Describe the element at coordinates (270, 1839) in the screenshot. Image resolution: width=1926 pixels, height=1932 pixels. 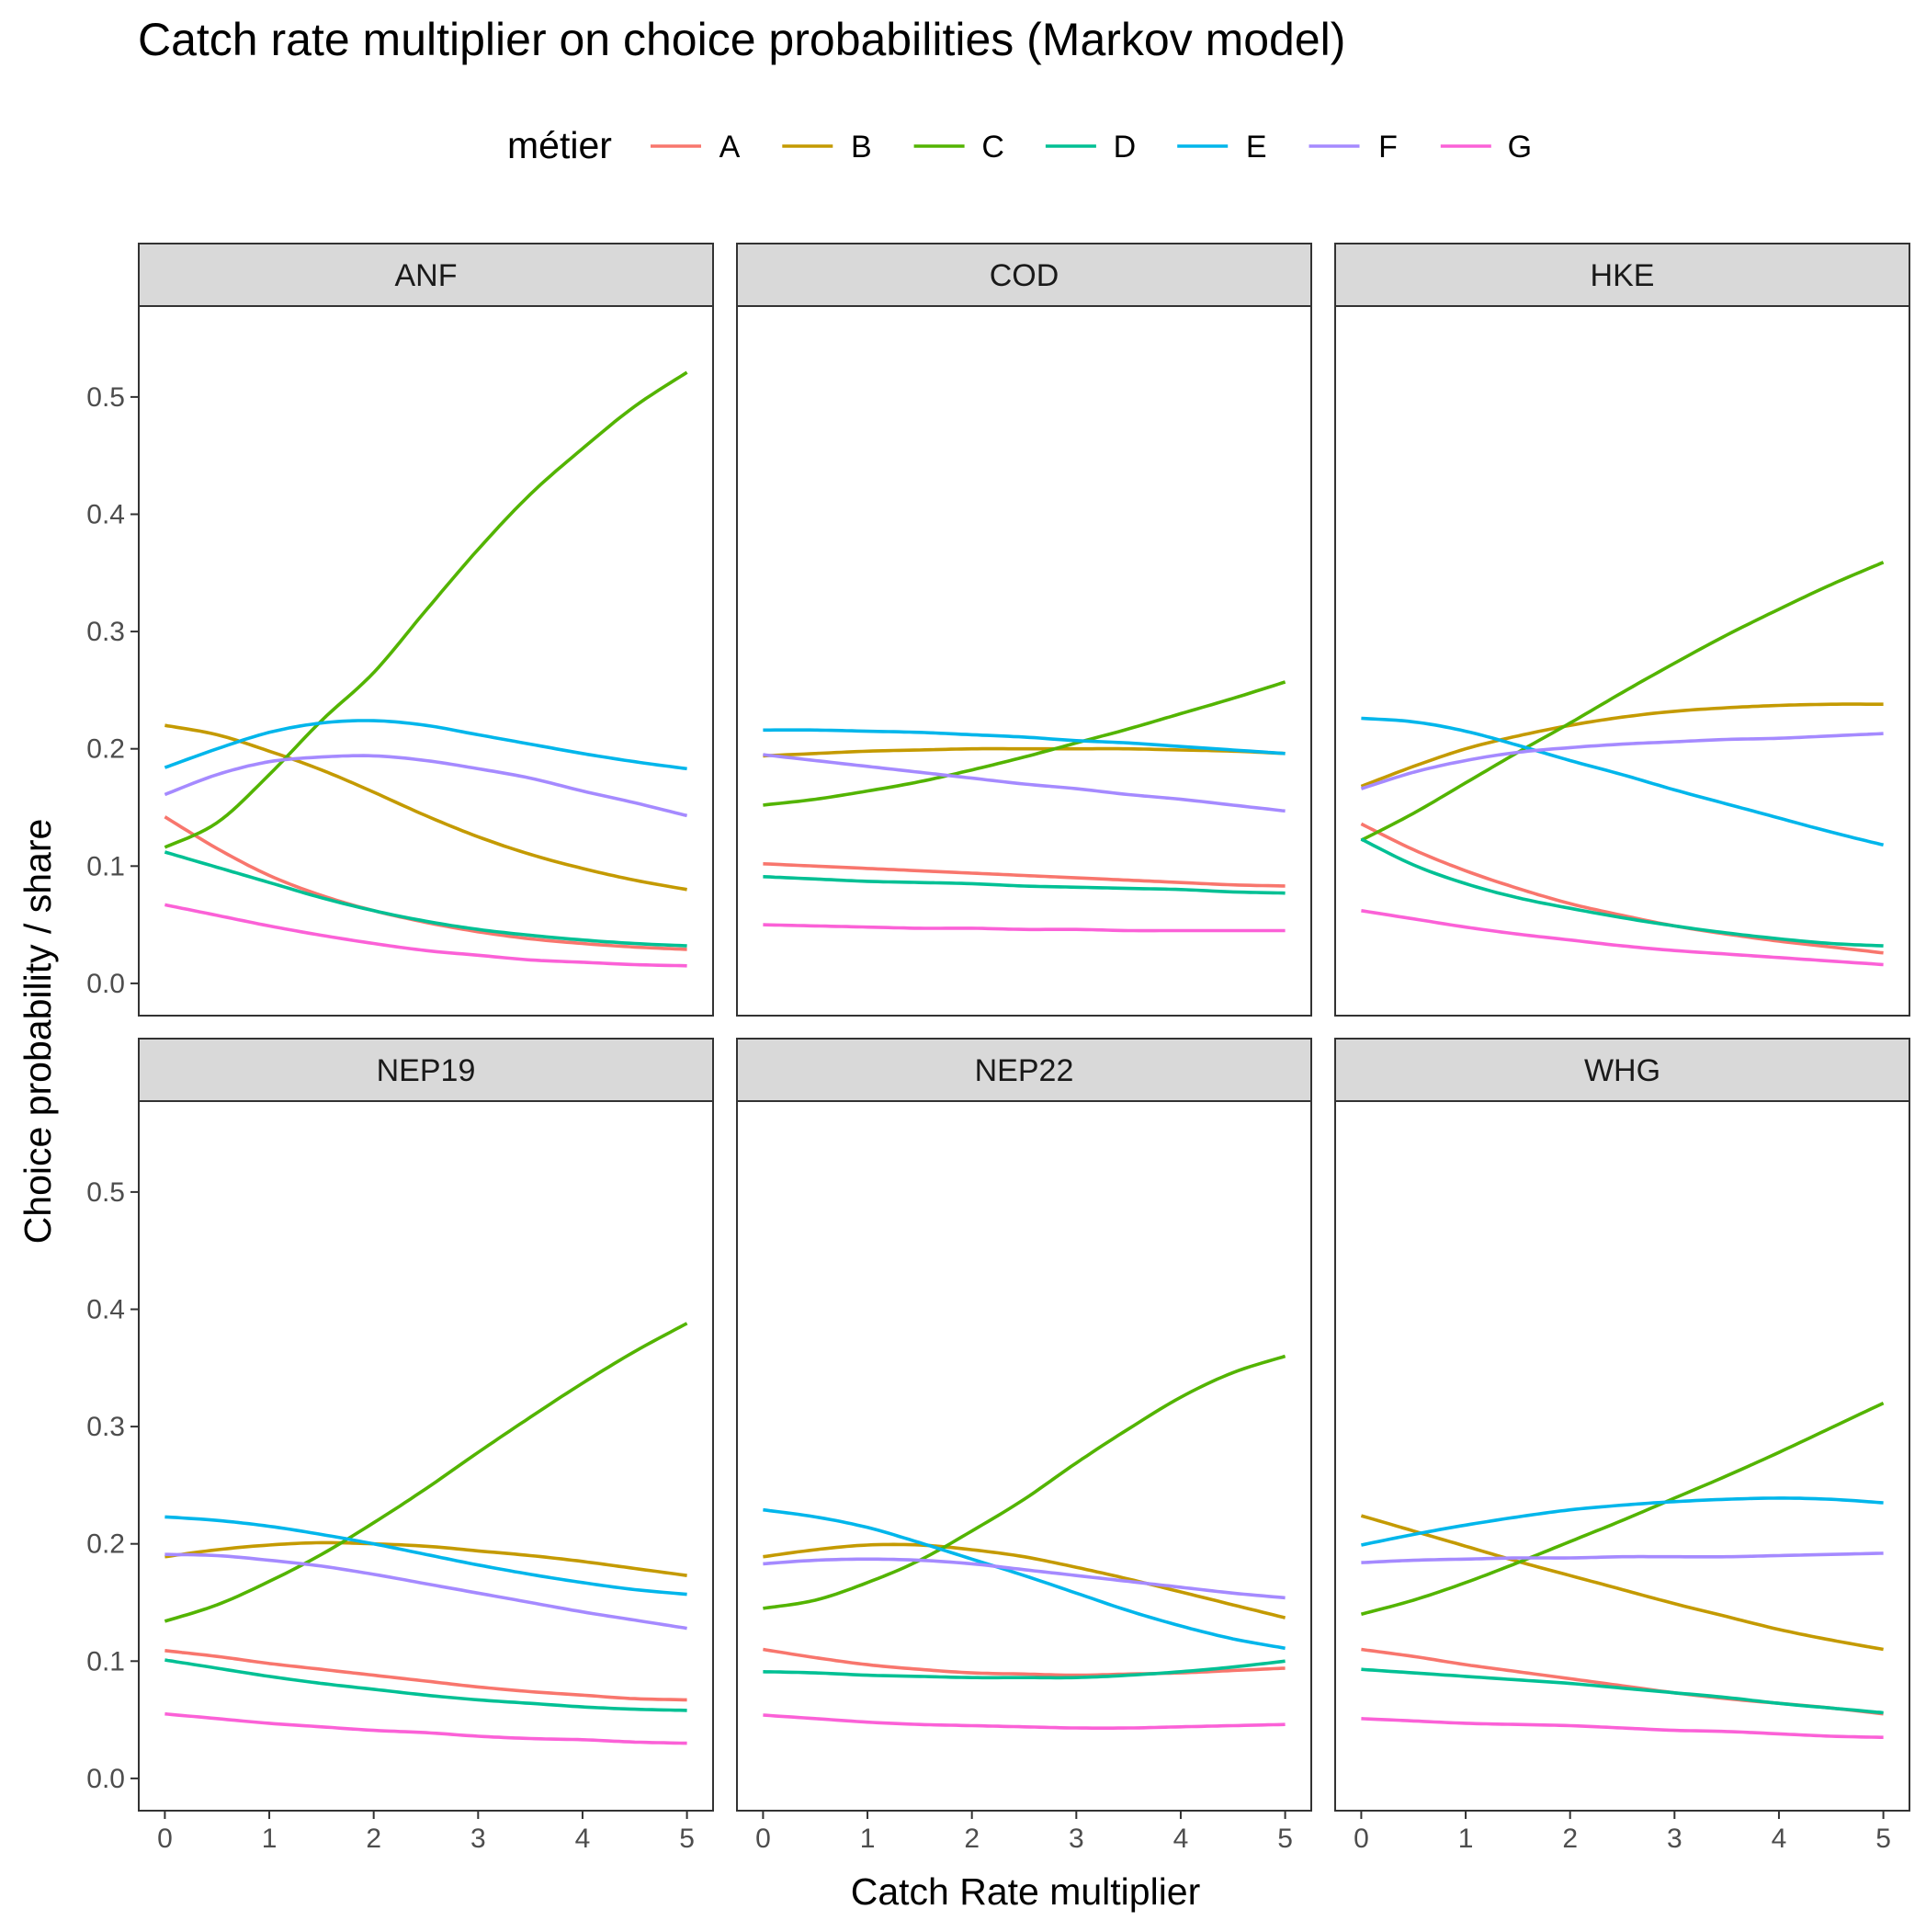
I see `x-tick-label-nep19: 1` at that location.